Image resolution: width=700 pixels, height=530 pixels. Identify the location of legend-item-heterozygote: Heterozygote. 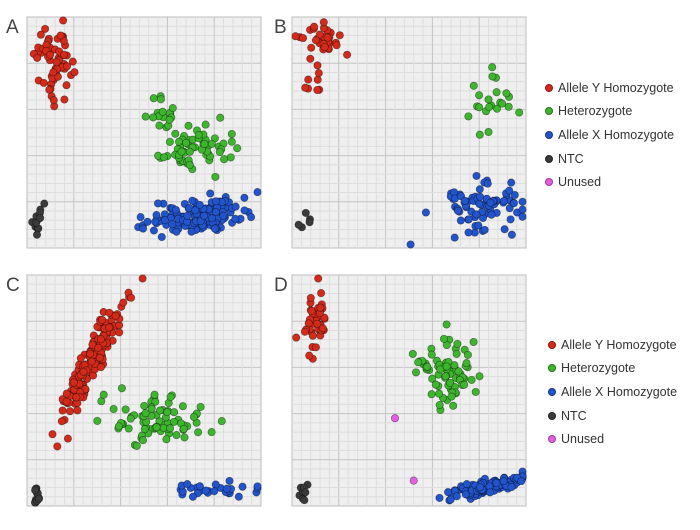
(612, 369).